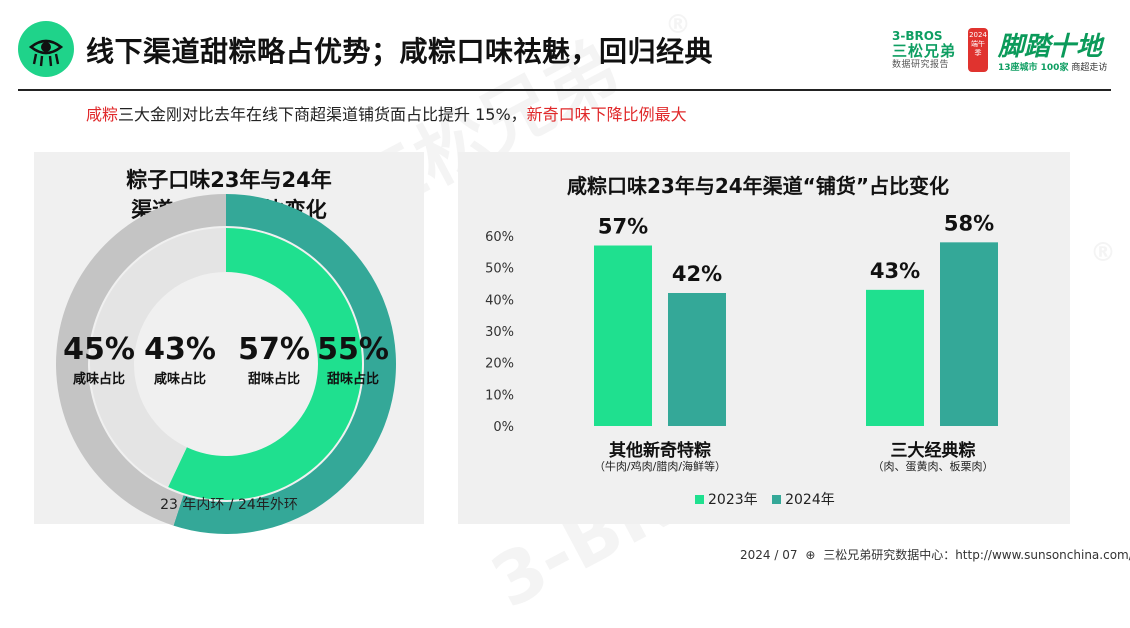 The height and width of the screenshot is (628, 1130). I want to click on bar-value-label: 57%, so click(623, 227).